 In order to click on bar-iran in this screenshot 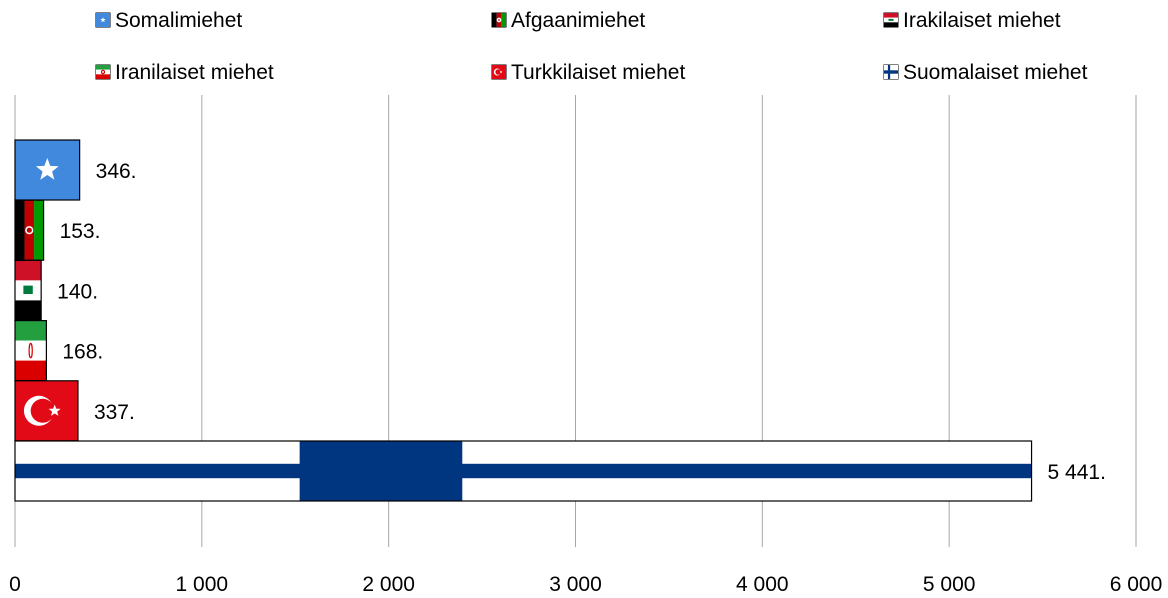, I will do `click(31, 350)`.